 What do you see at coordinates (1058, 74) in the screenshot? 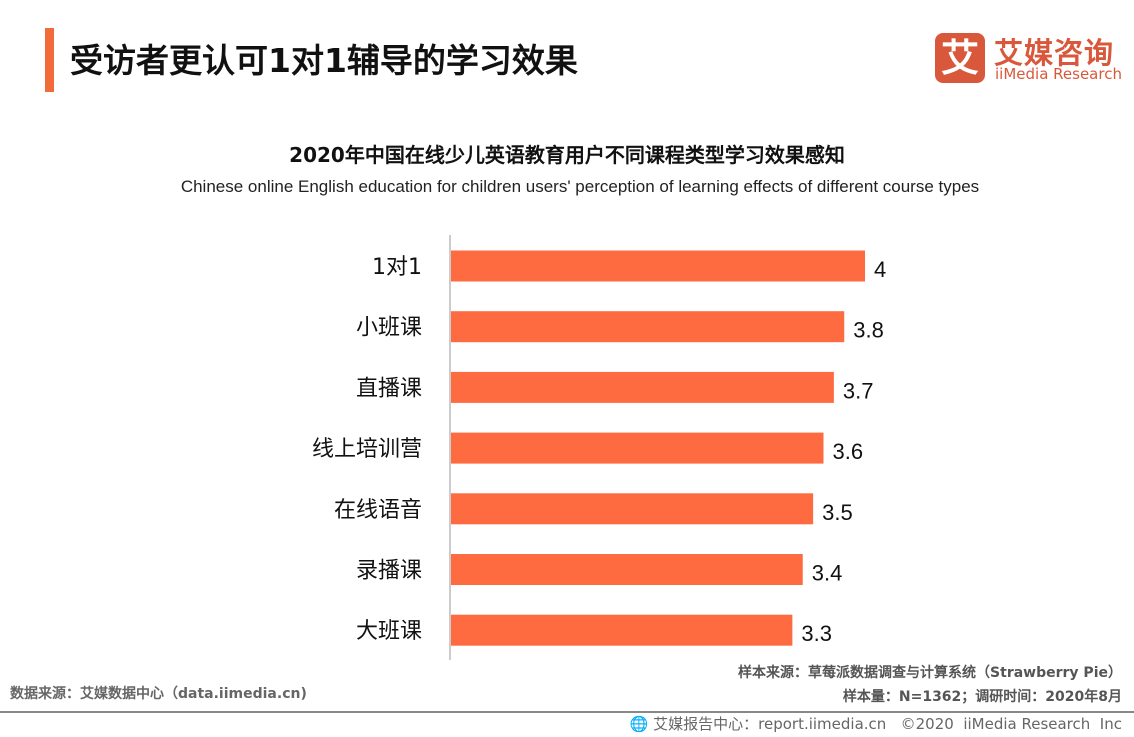
I see `logo-name-en: iiMedia Research` at bounding box center [1058, 74].